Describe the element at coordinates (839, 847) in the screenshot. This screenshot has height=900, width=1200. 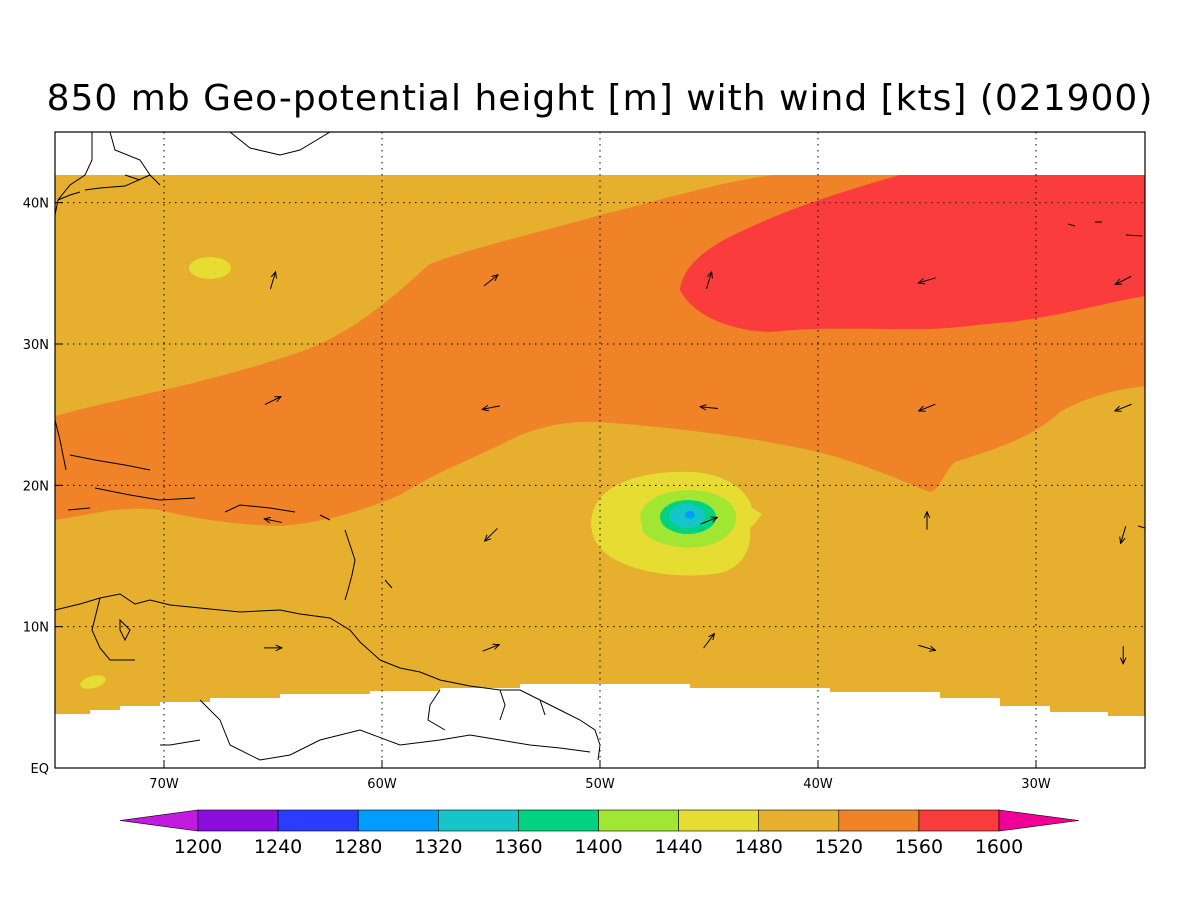
I see `colorbar-label: 1520` at that location.